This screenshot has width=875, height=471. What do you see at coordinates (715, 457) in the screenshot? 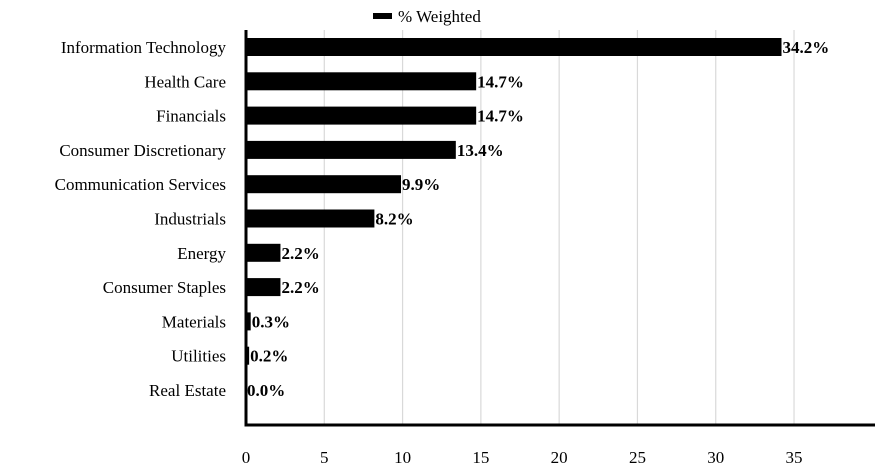
I see `x-tick-label: 30` at bounding box center [715, 457].